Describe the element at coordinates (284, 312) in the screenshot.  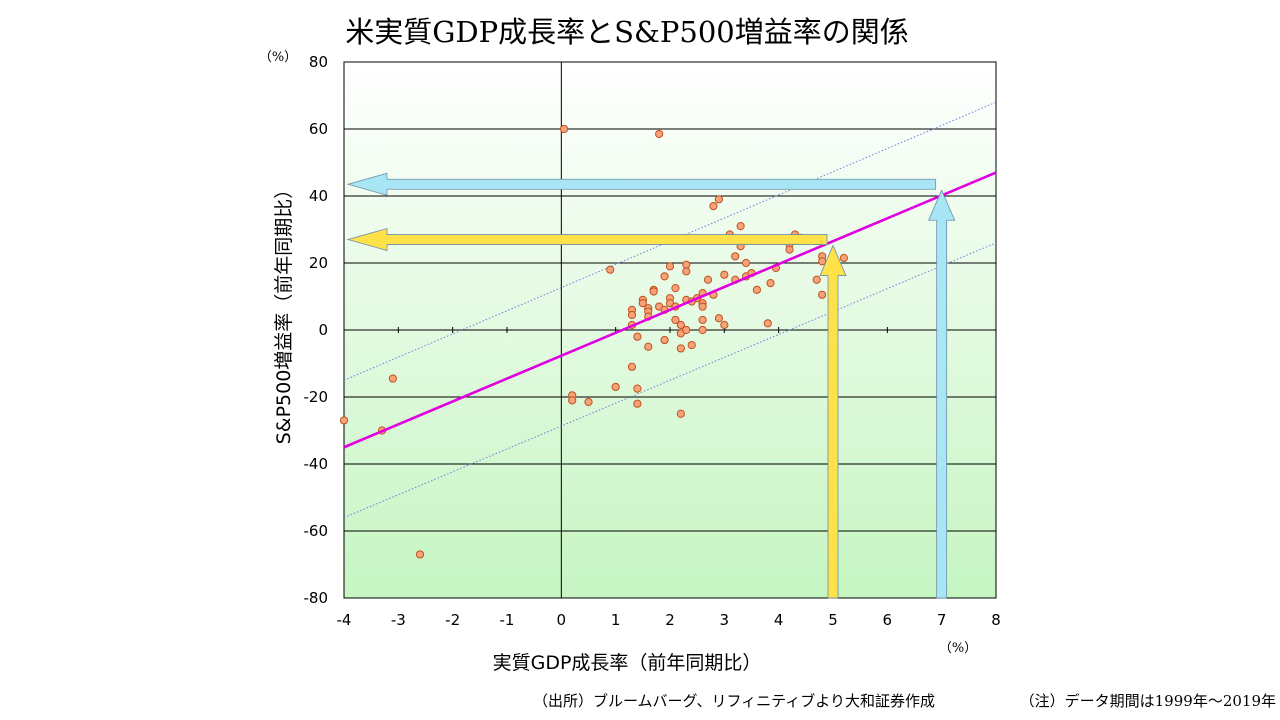
I see `y-axis-label: S&P500増益率（前年同期比）` at that location.